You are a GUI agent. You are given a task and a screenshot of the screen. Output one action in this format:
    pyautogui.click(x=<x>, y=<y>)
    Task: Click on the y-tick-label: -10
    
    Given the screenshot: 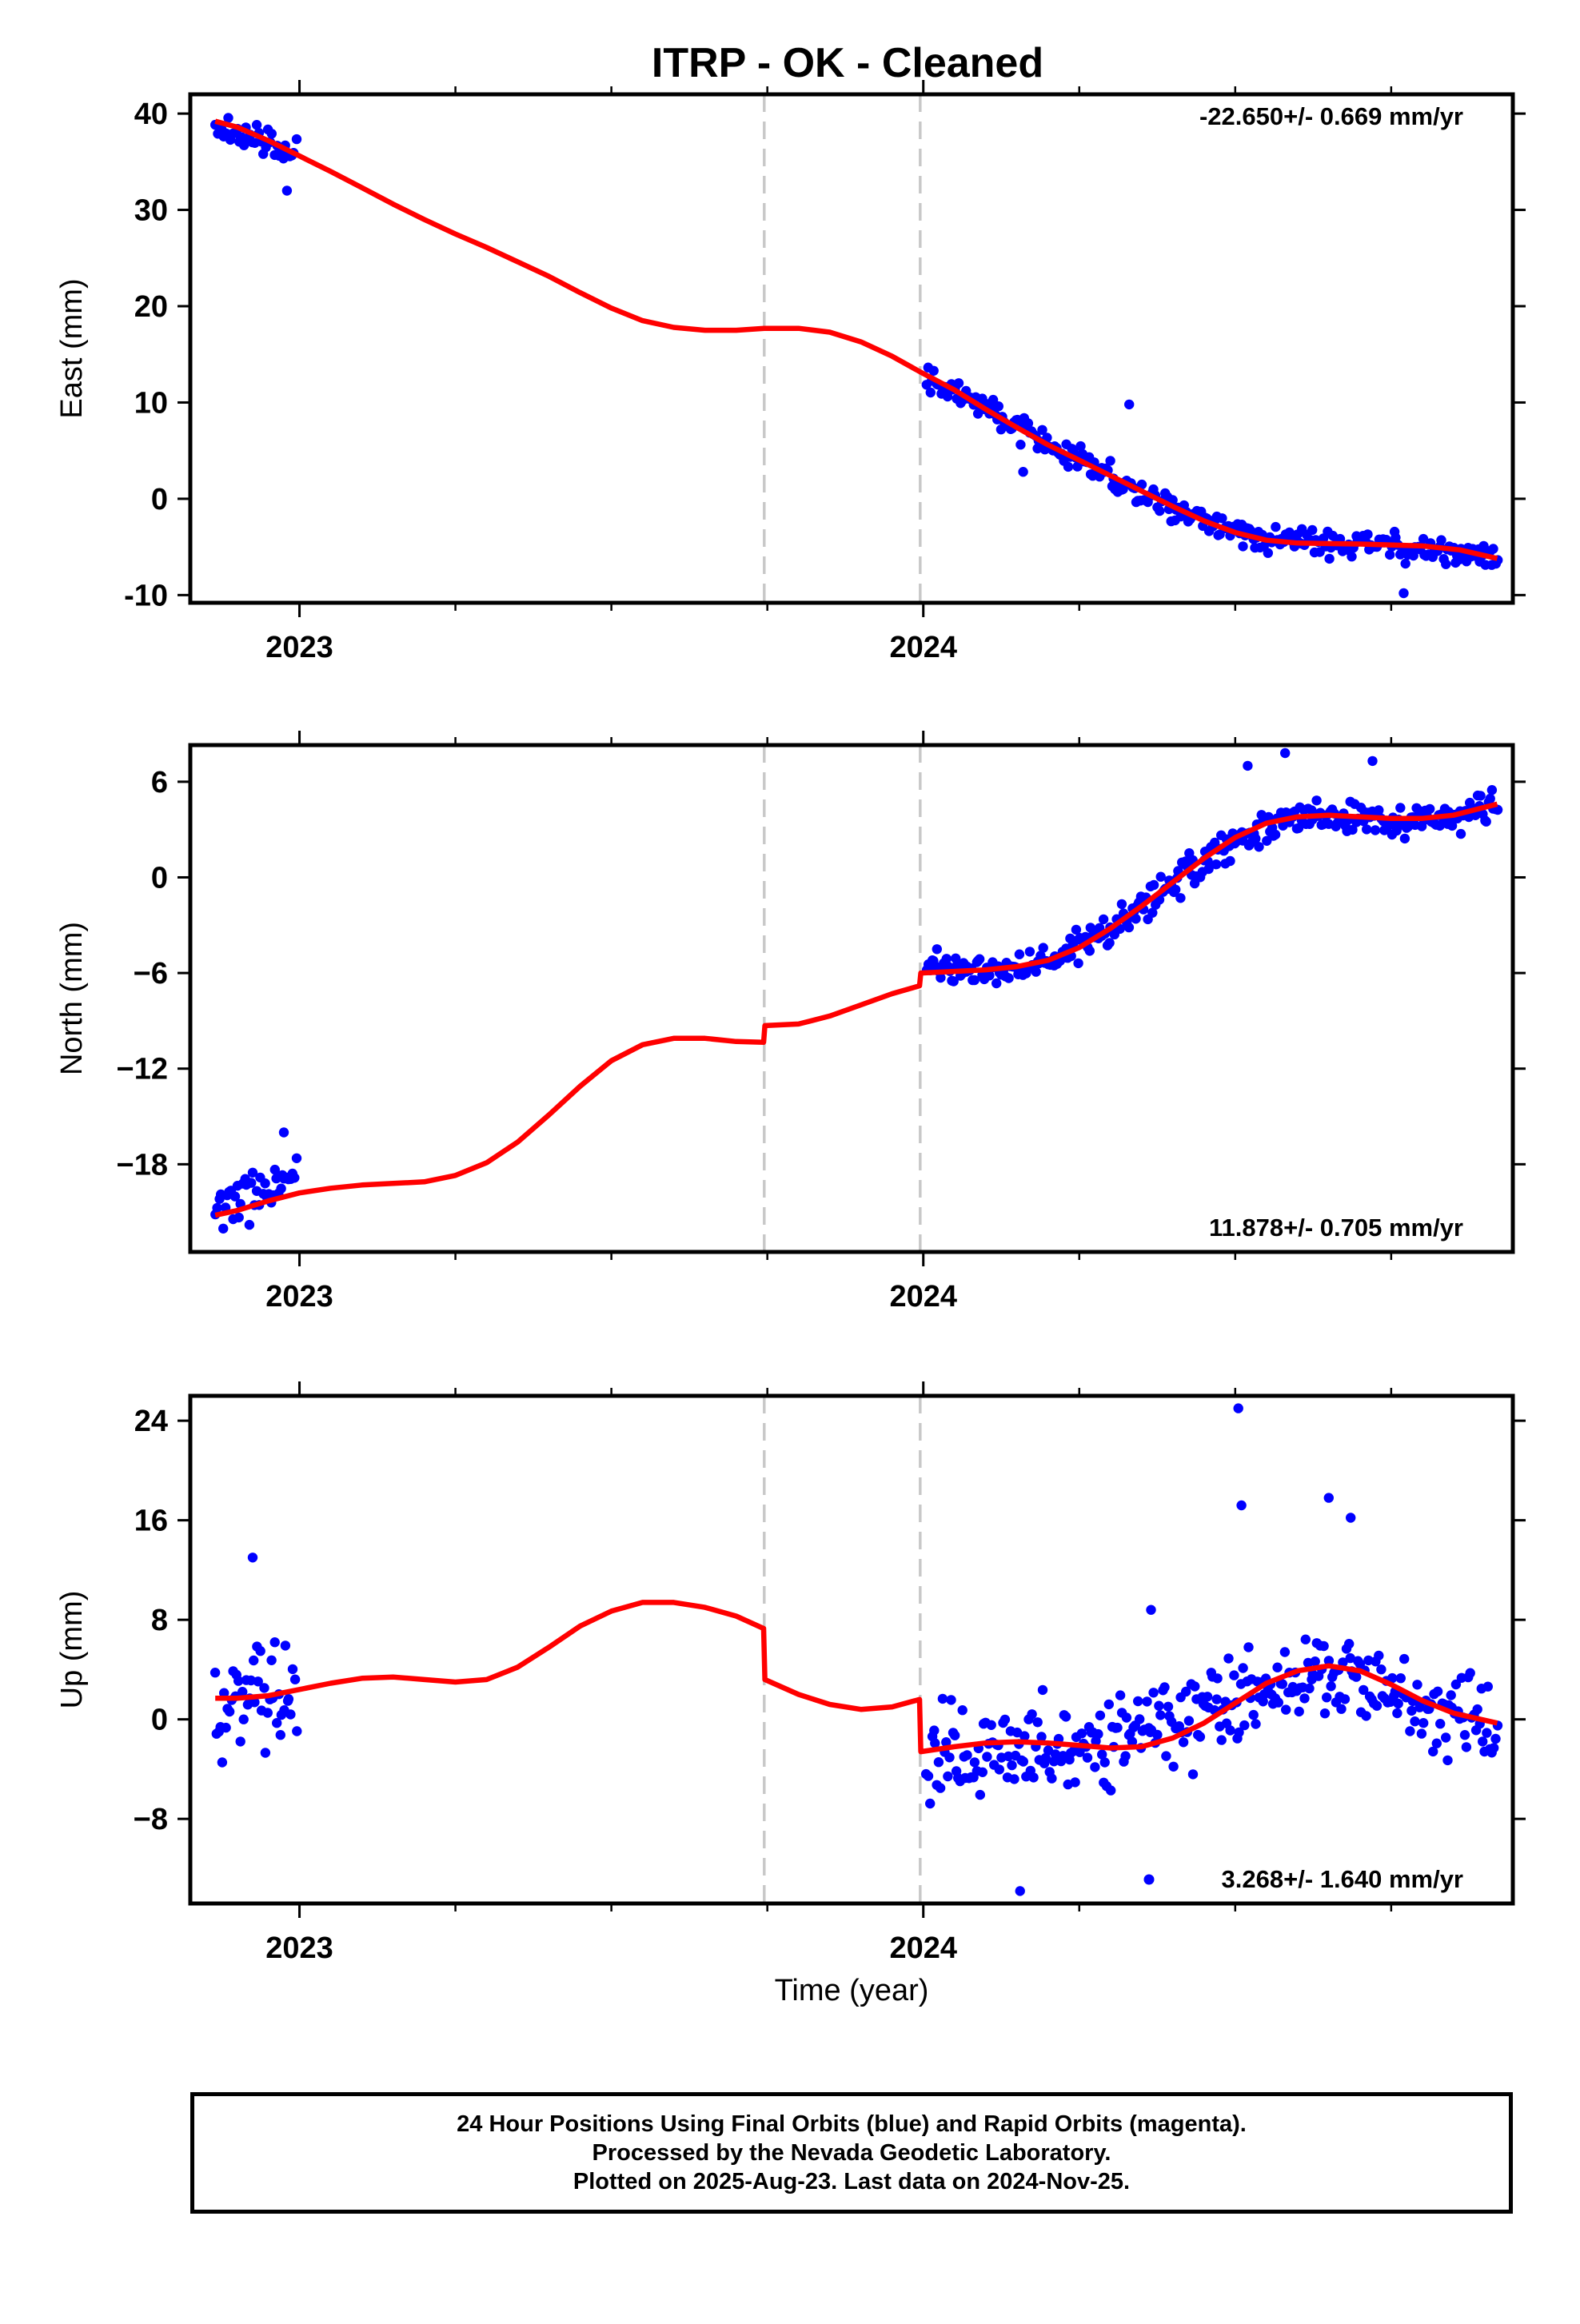 What is the action you would take?
    pyautogui.click(x=146, y=595)
    